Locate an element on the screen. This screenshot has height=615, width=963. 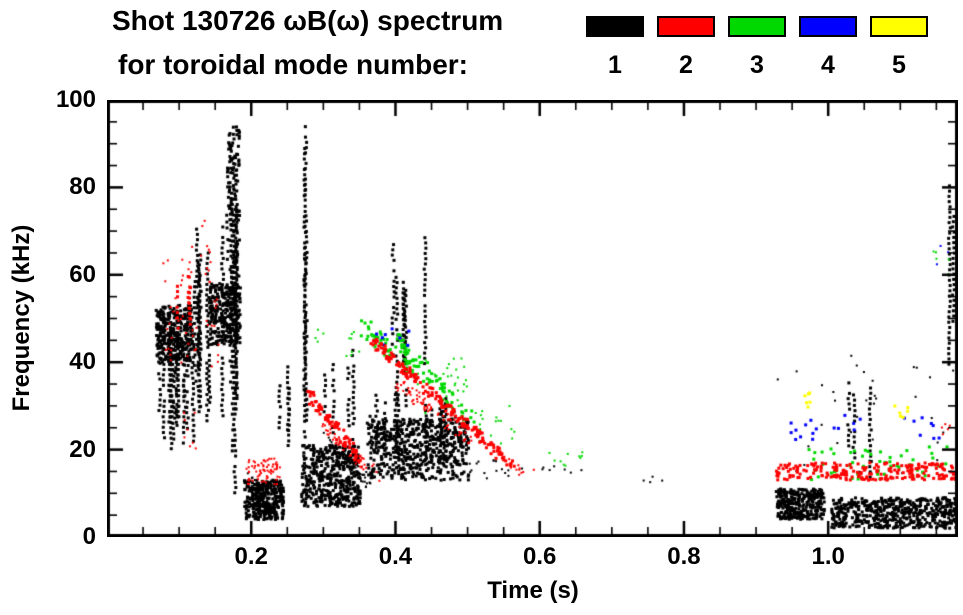
mode-color-legend is located at coordinates (763, 27).